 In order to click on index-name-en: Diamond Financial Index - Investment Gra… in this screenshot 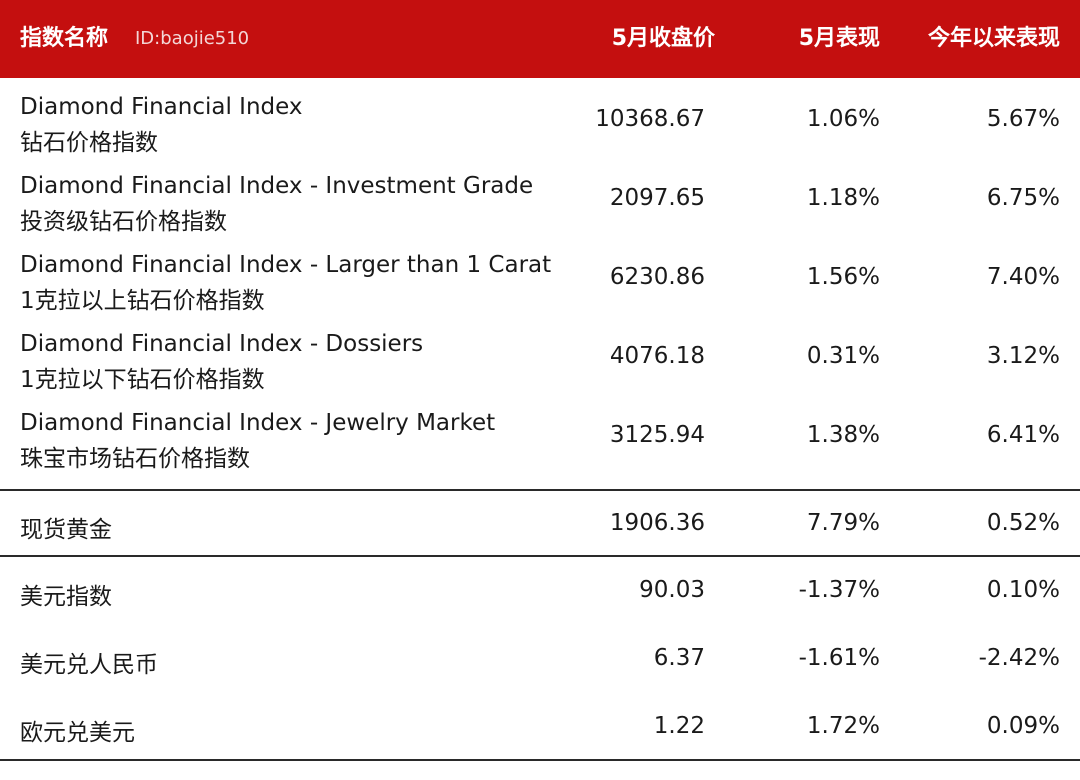, I will do `click(277, 186)`.